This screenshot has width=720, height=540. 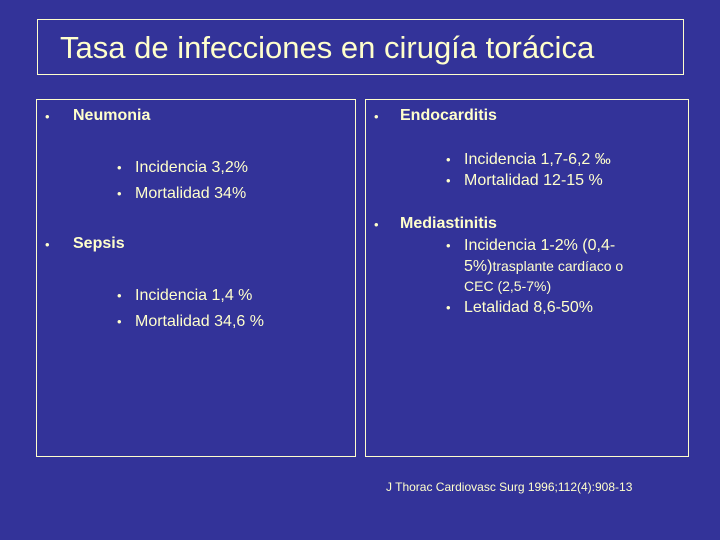 What do you see at coordinates (544, 266) in the screenshot?
I see `sub-item-continued: 5%)trasplante cardíaco o` at bounding box center [544, 266].